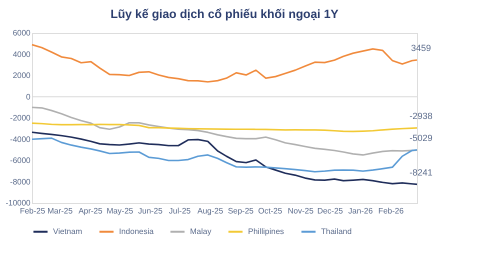  I want to click on annotation: -5029, so click(421, 138).